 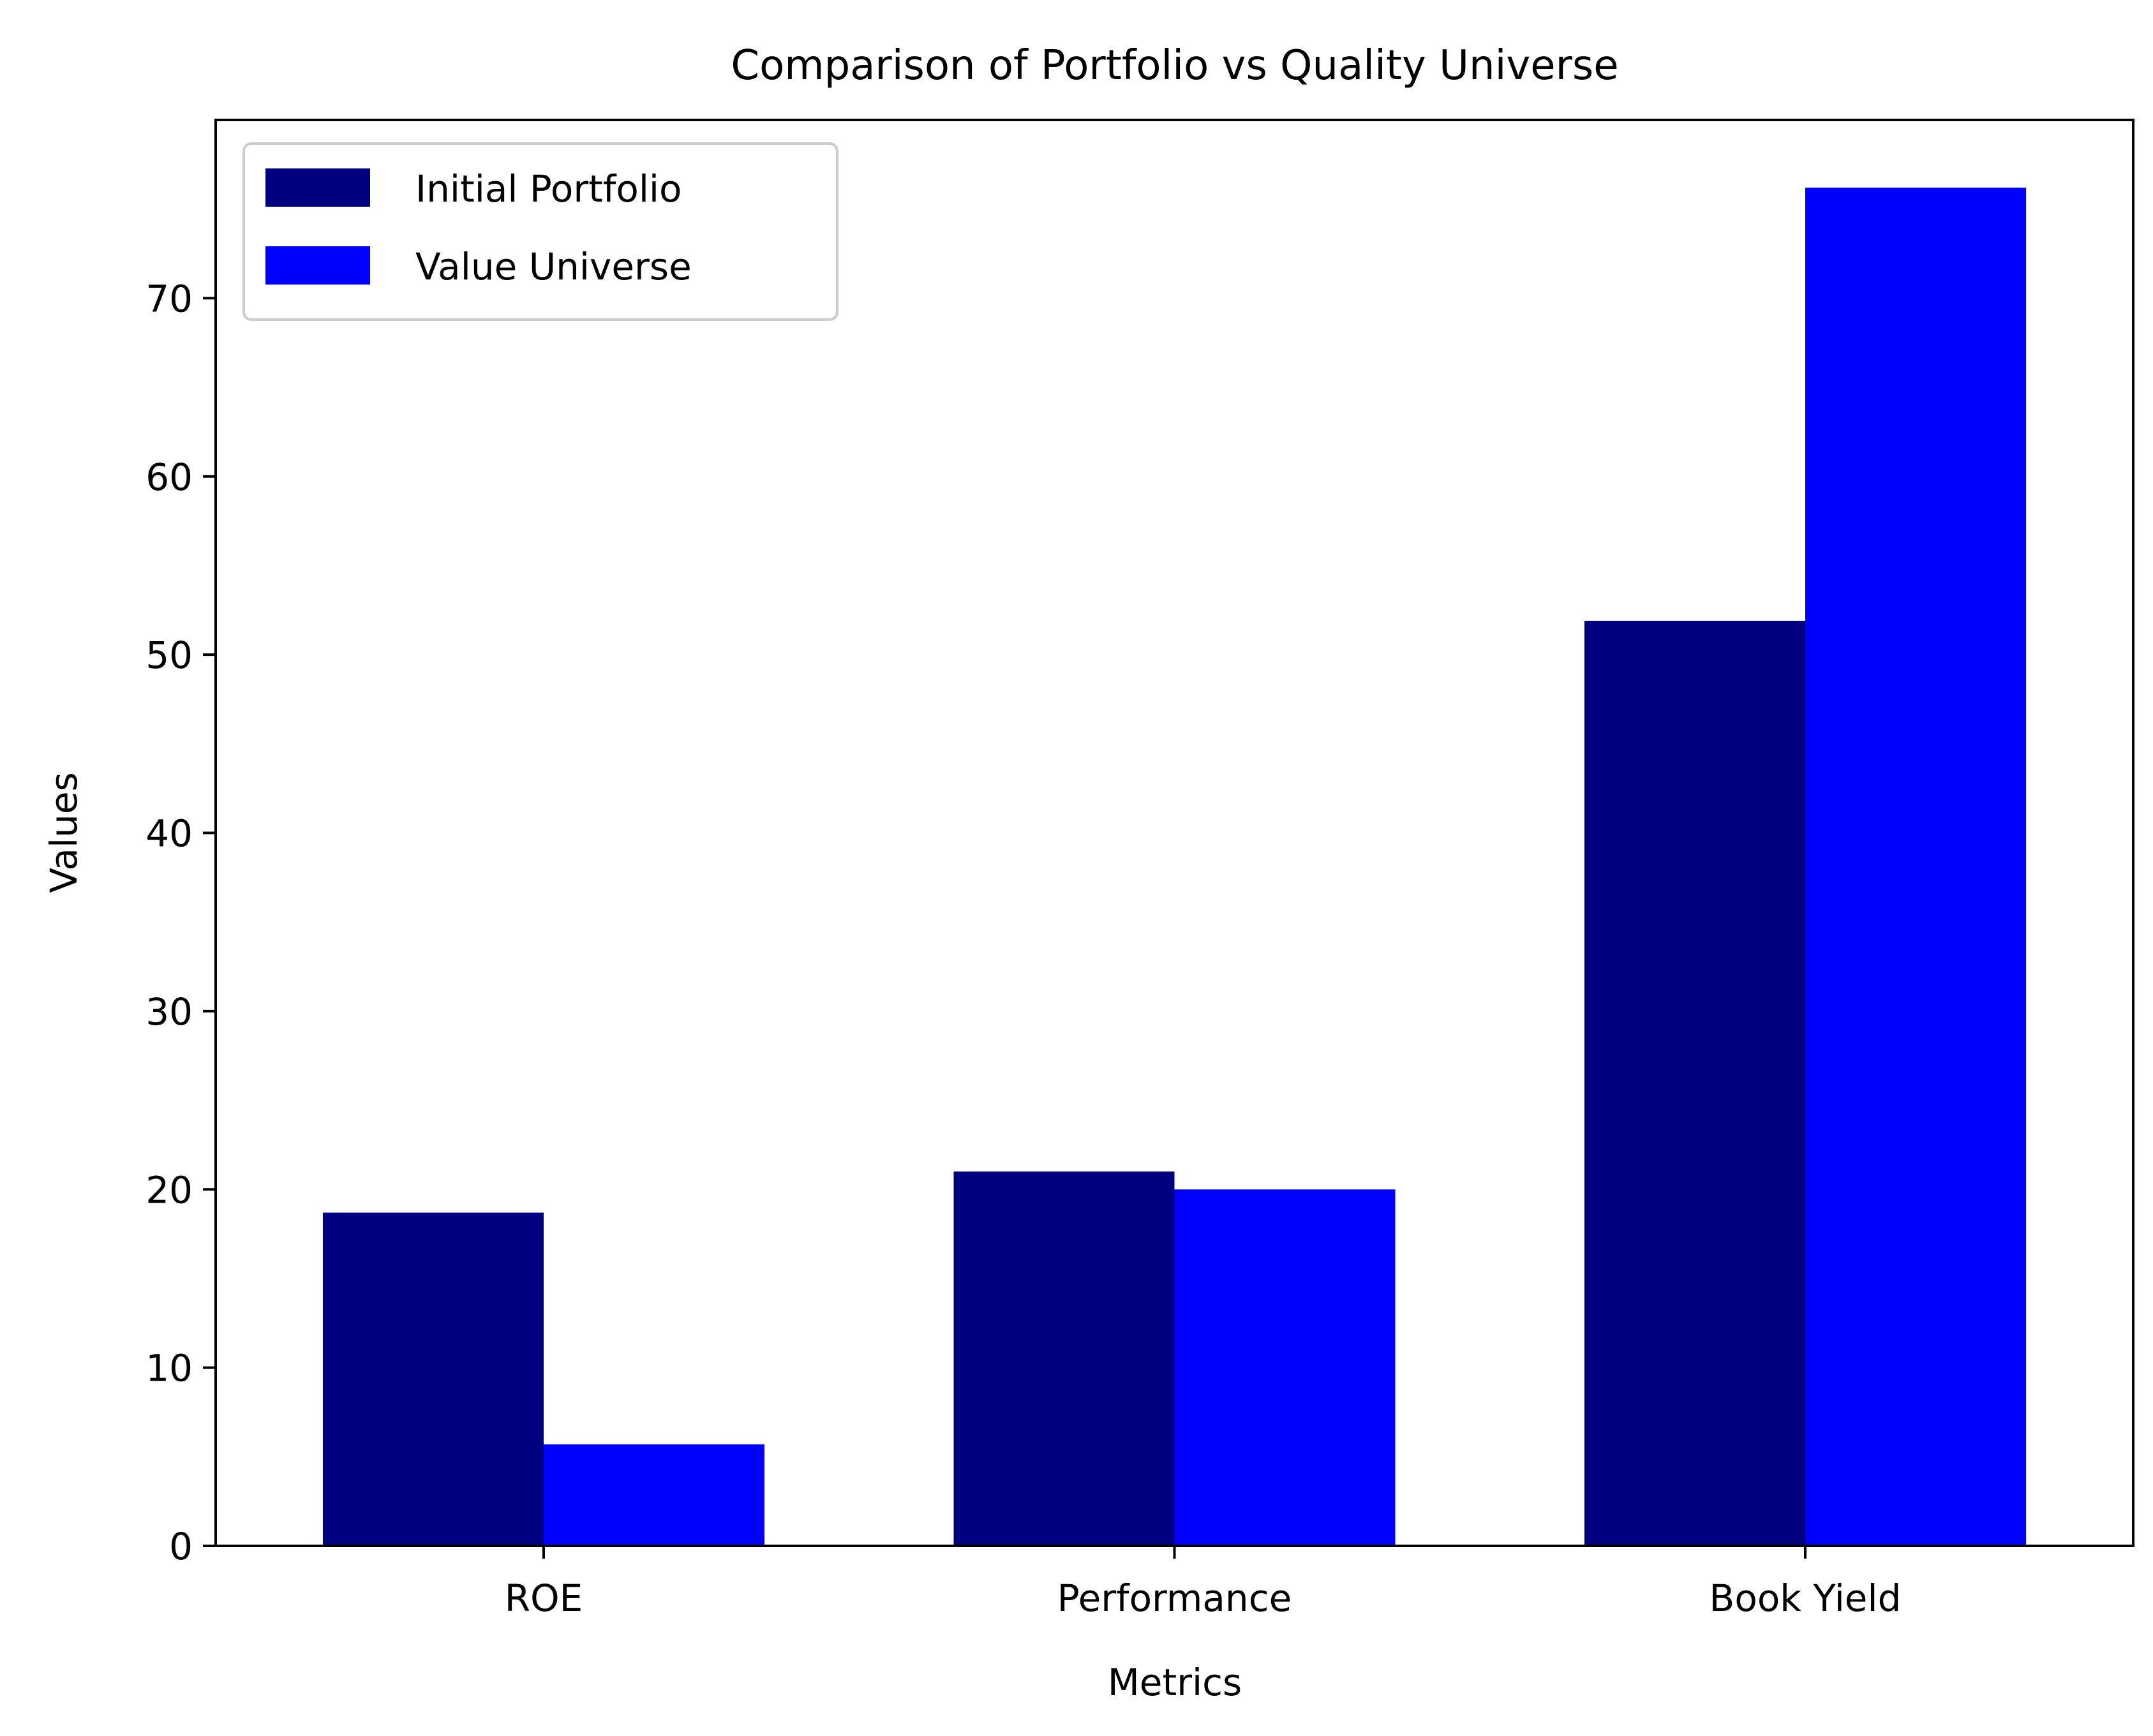 What do you see at coordinates (169, 834) in the screenshot?
I see `y-tick-label: 40` at bounding box center [169, 834].